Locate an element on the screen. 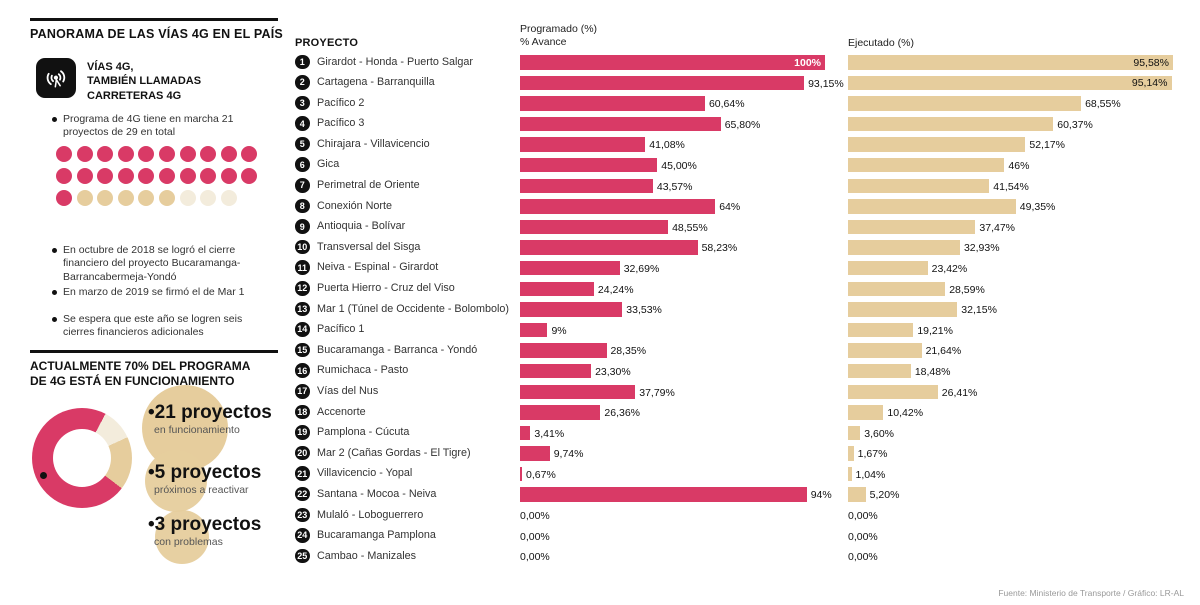  status-value: •3 proyectos is located at coordinates (205, 524).